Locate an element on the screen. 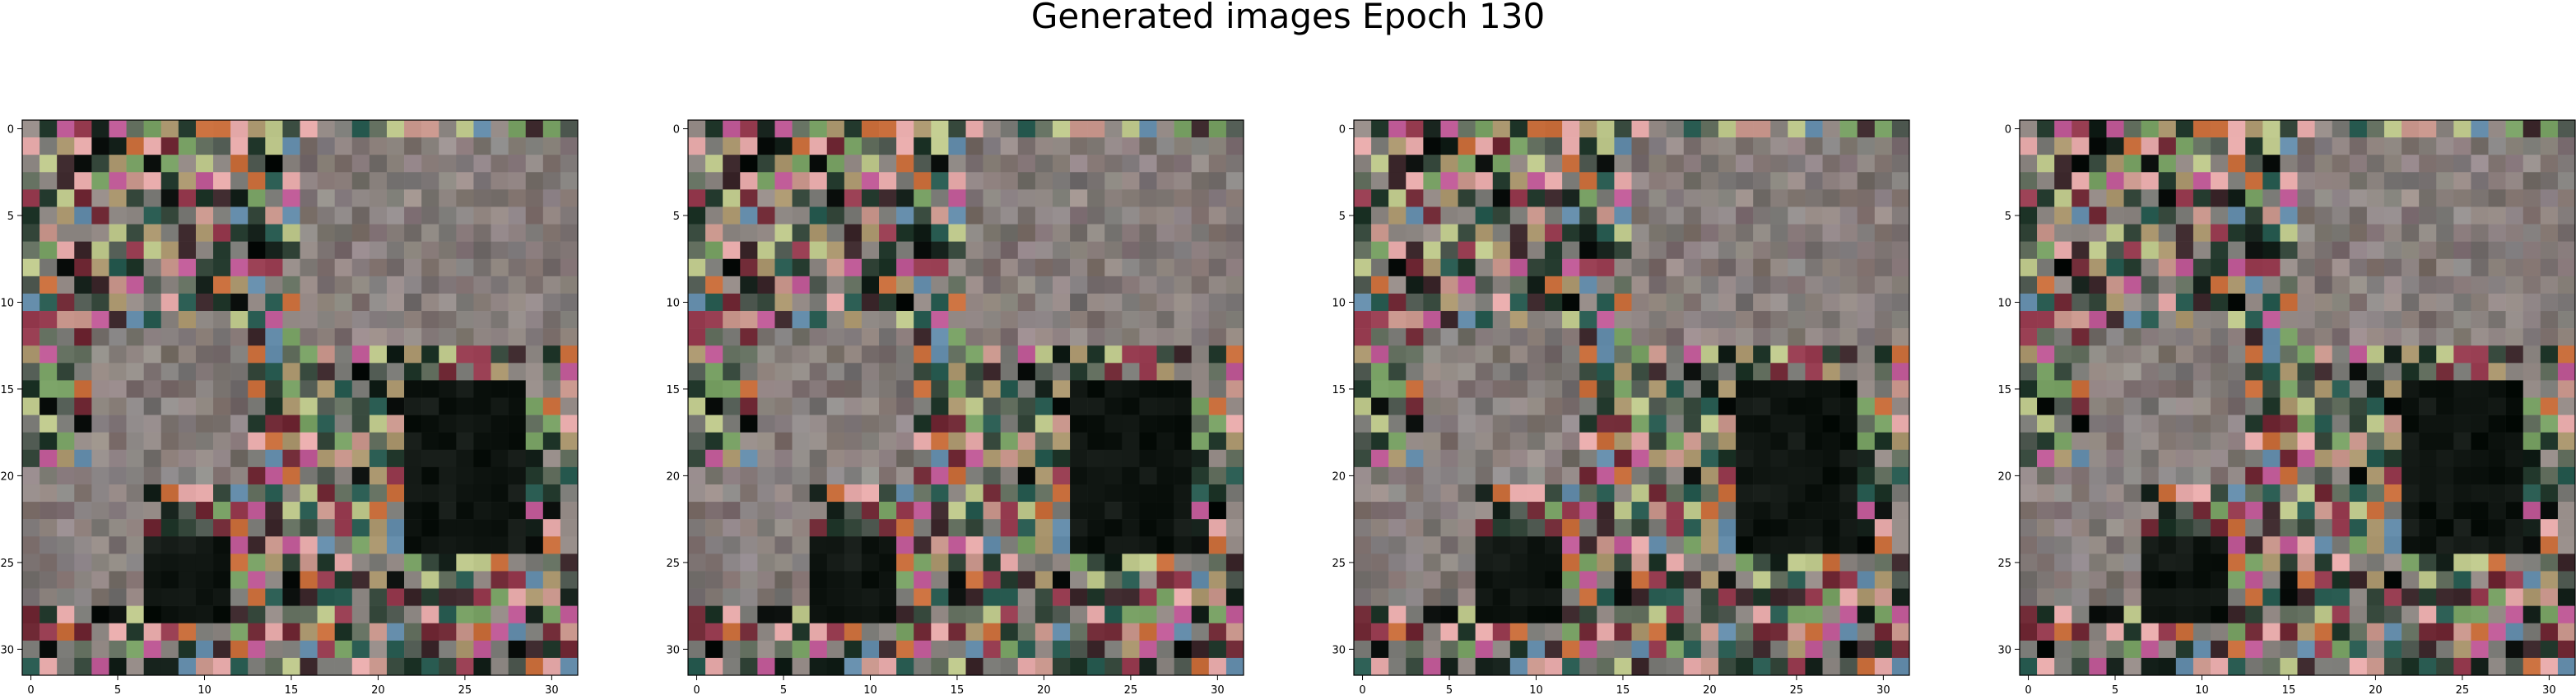 The height and width of the screenshot is (695, 2576). y-tick-label: 0 is located at coordinates (1342, 130).